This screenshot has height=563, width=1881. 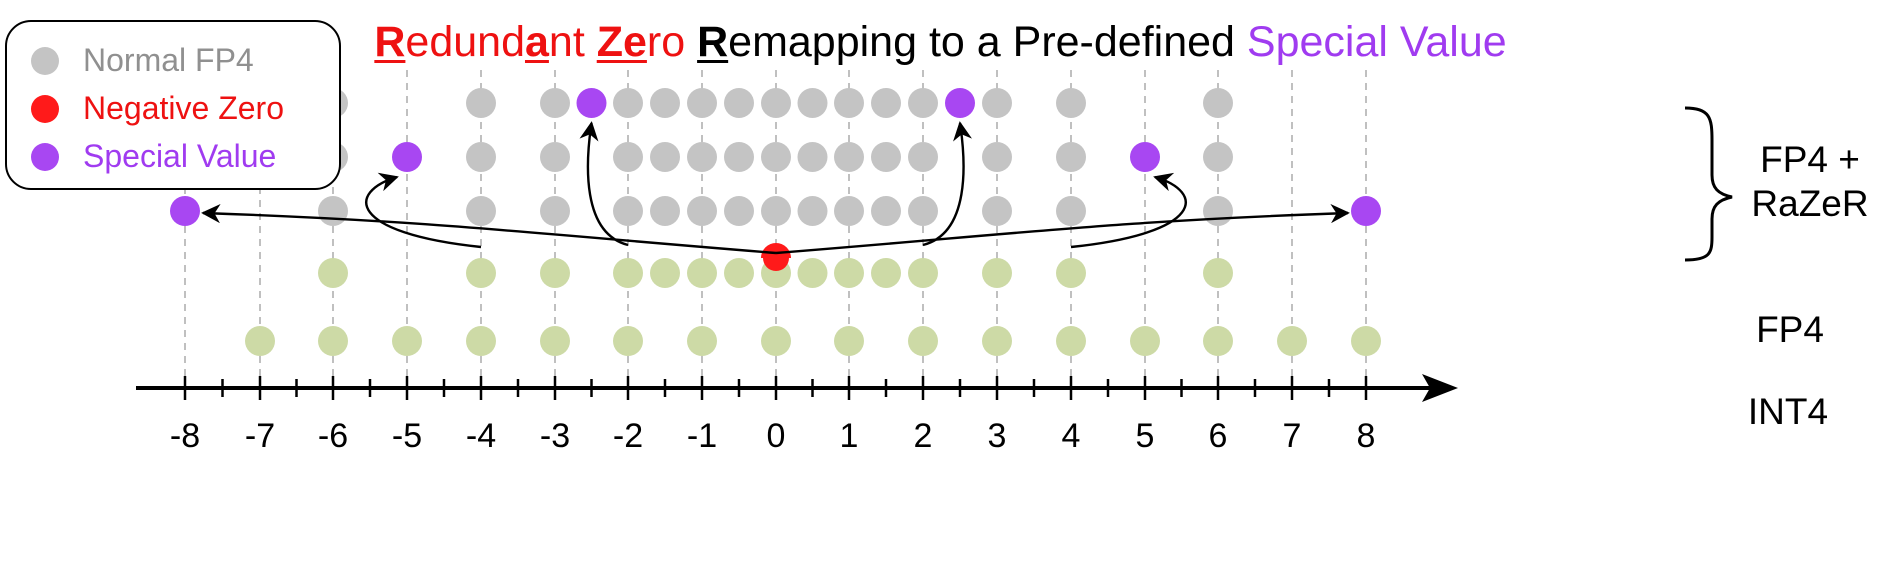 What do you see at coordinates (1810, 159) in the screenshot?
I see `row-label-razer-line1: FP4 +` at bounding box center [1810, 159].